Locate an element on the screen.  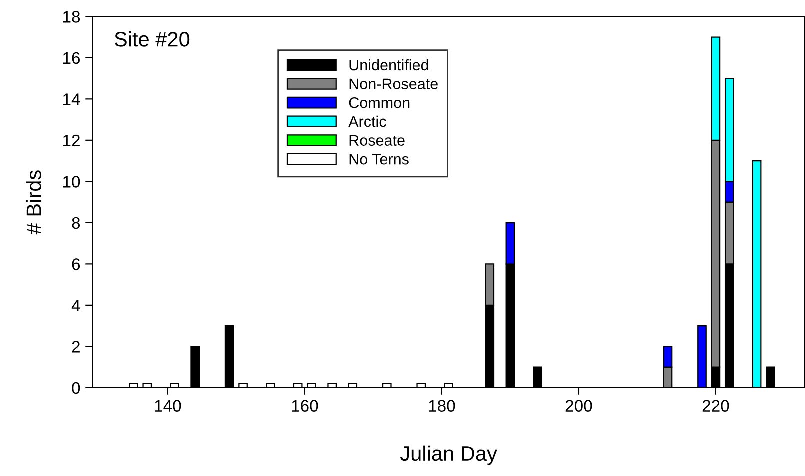
legend-label: Arctic is located at coordinates (367, 122).